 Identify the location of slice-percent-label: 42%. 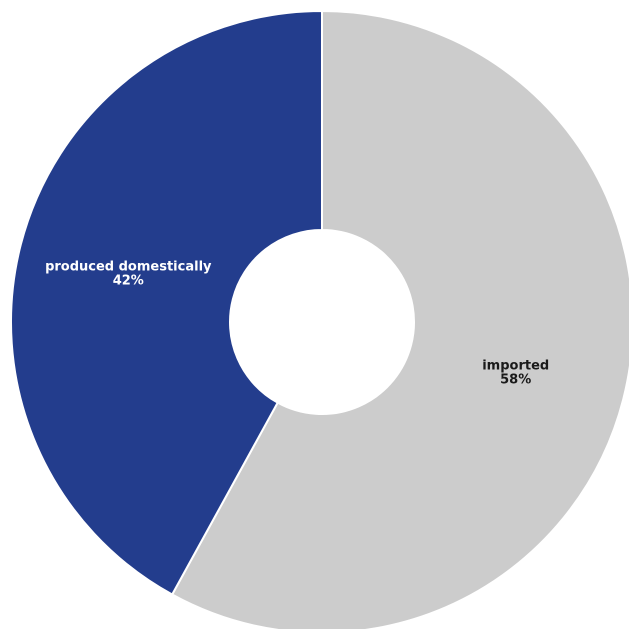
(128, 280).